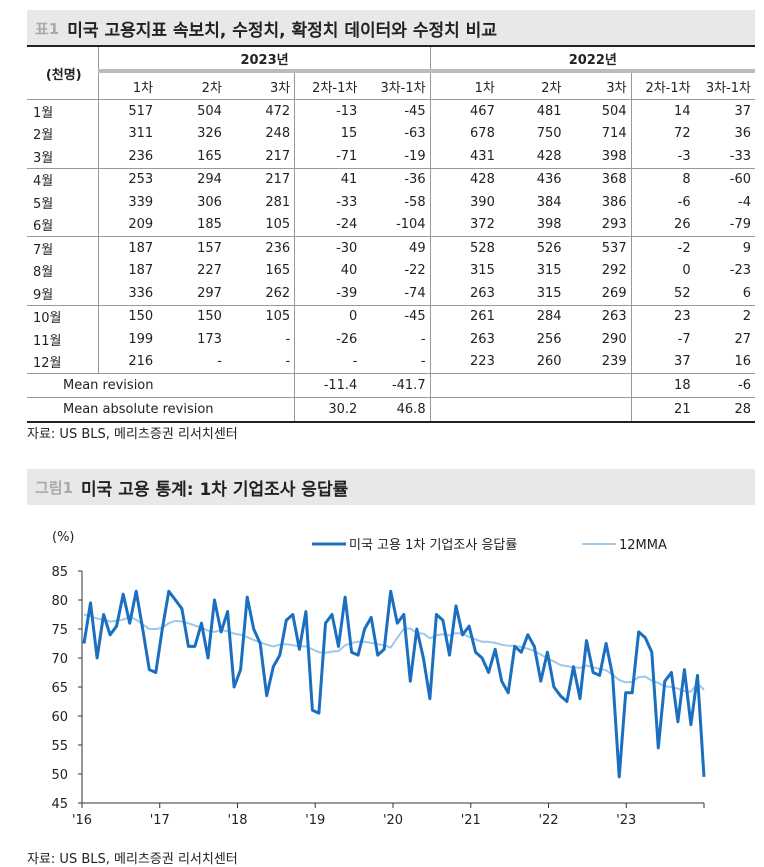  What do you see at coordinates (63, 248) in the screenshot?
I see `month-label: 7월` at bounding box center [63, 248].